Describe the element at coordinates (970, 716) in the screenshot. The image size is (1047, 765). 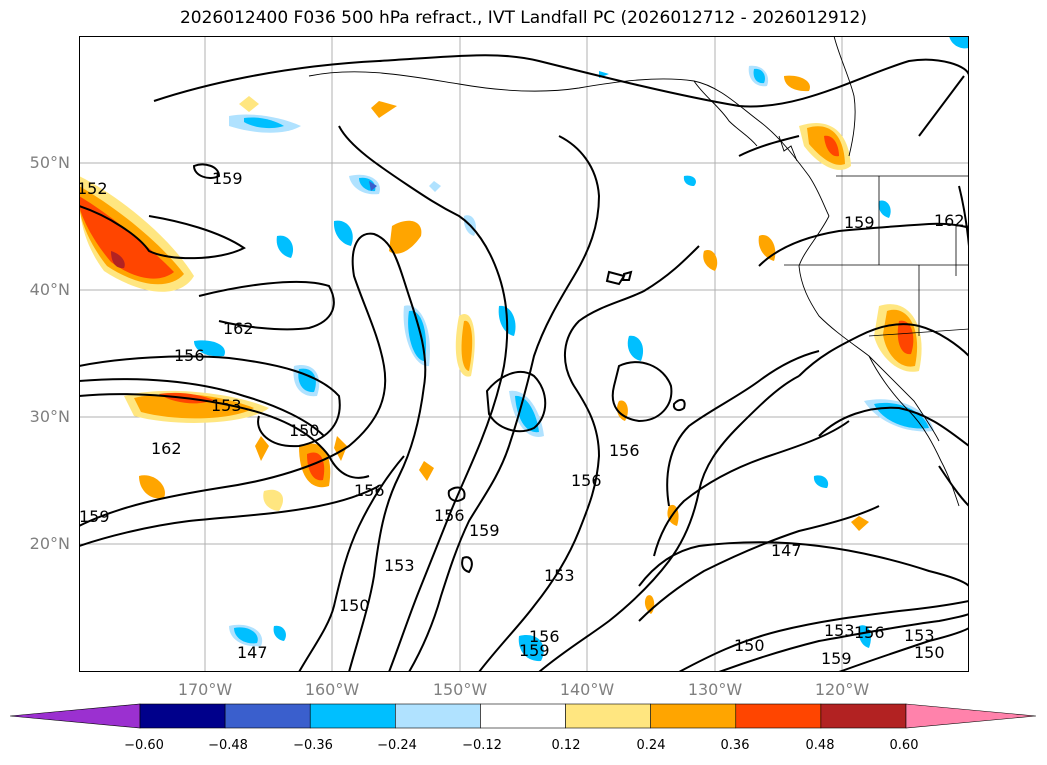
I see `colorbar-extend-high` at that location.